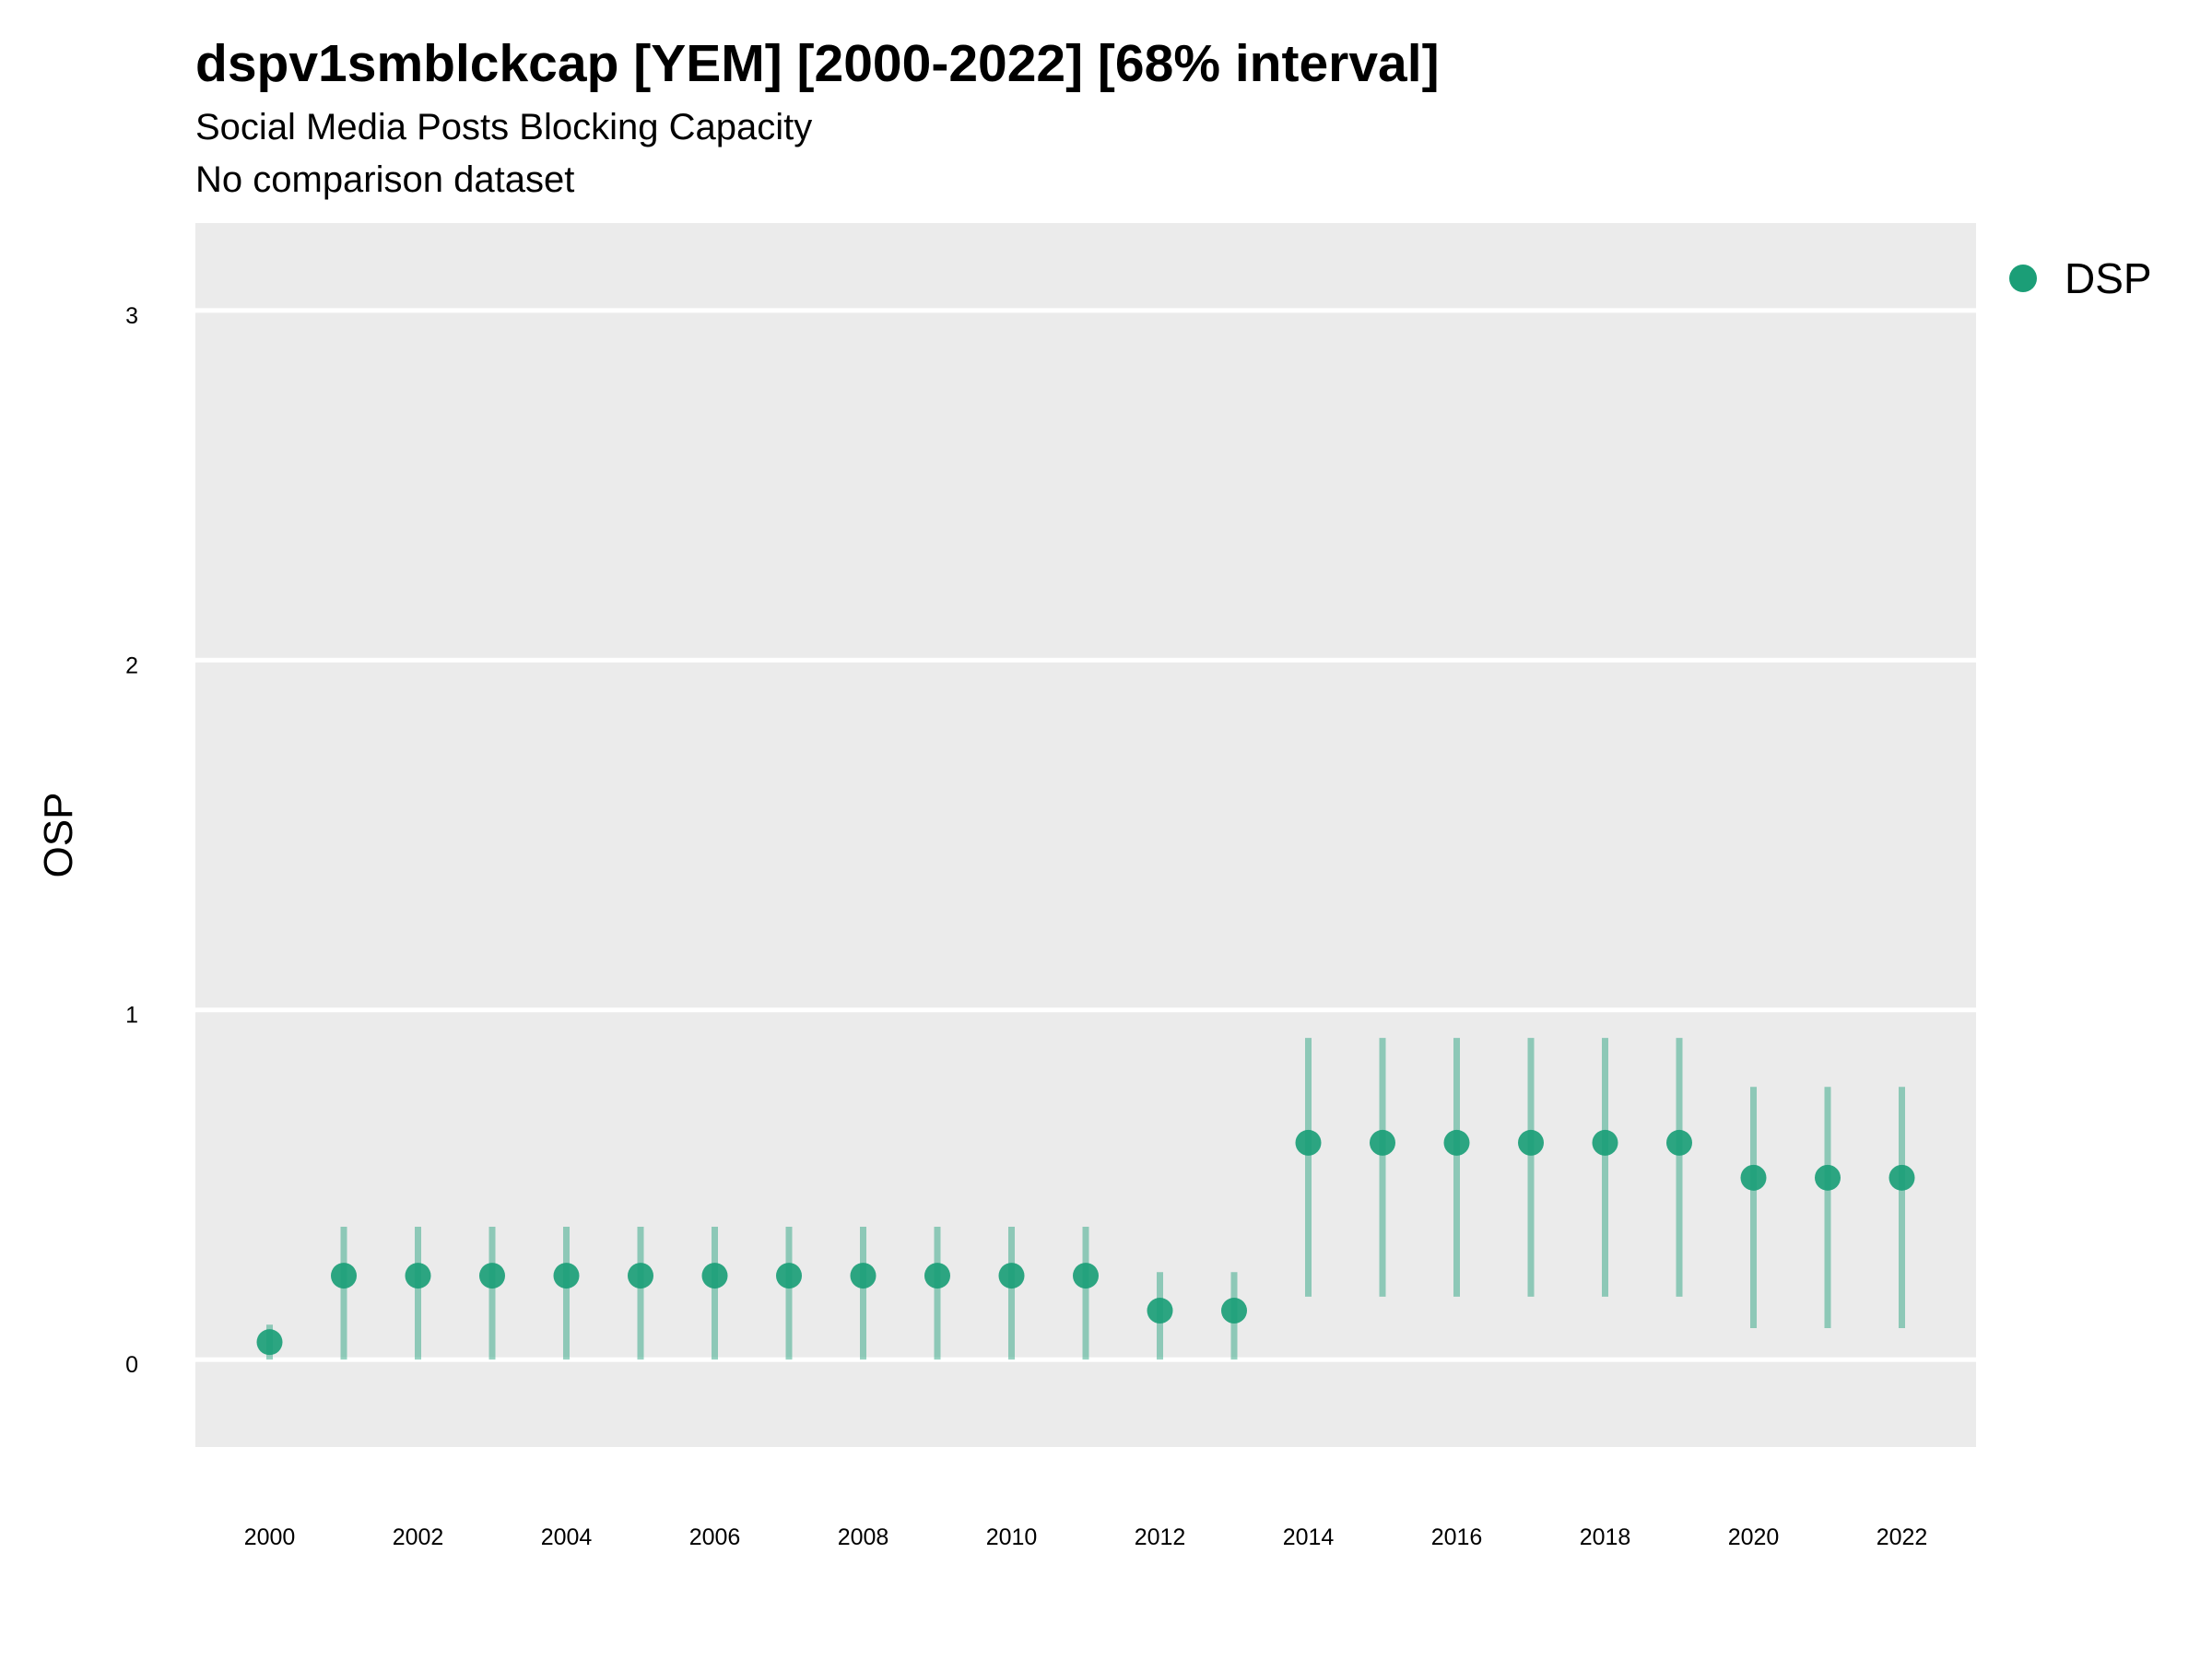  I want to click on y-tick-label: 2, so click(131, 665).